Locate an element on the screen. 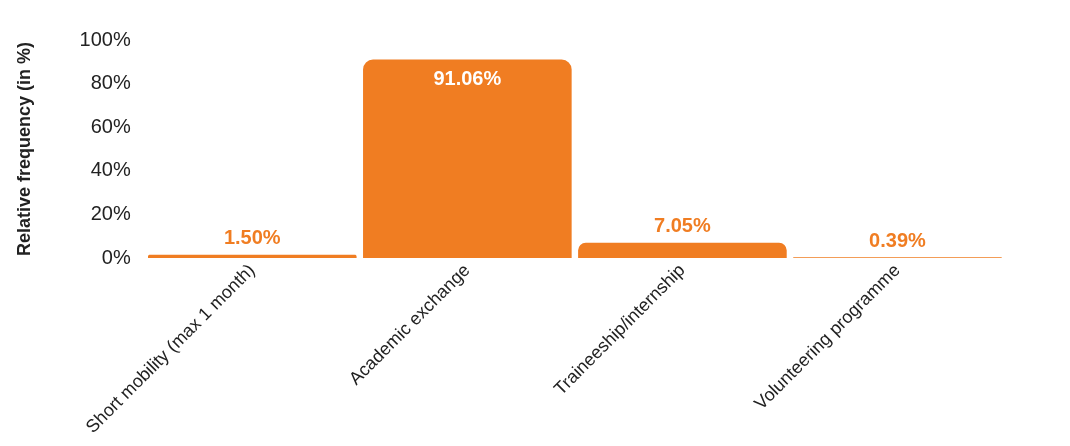  y-tick-label: 0% is located at coordinates (116, 256).